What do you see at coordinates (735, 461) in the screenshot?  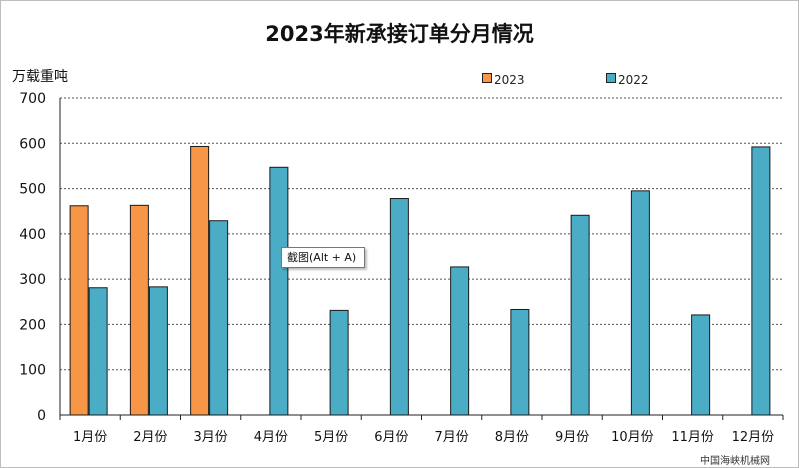 I see `watermark: 中国海峡机械网` at bounding box center [735, 461].